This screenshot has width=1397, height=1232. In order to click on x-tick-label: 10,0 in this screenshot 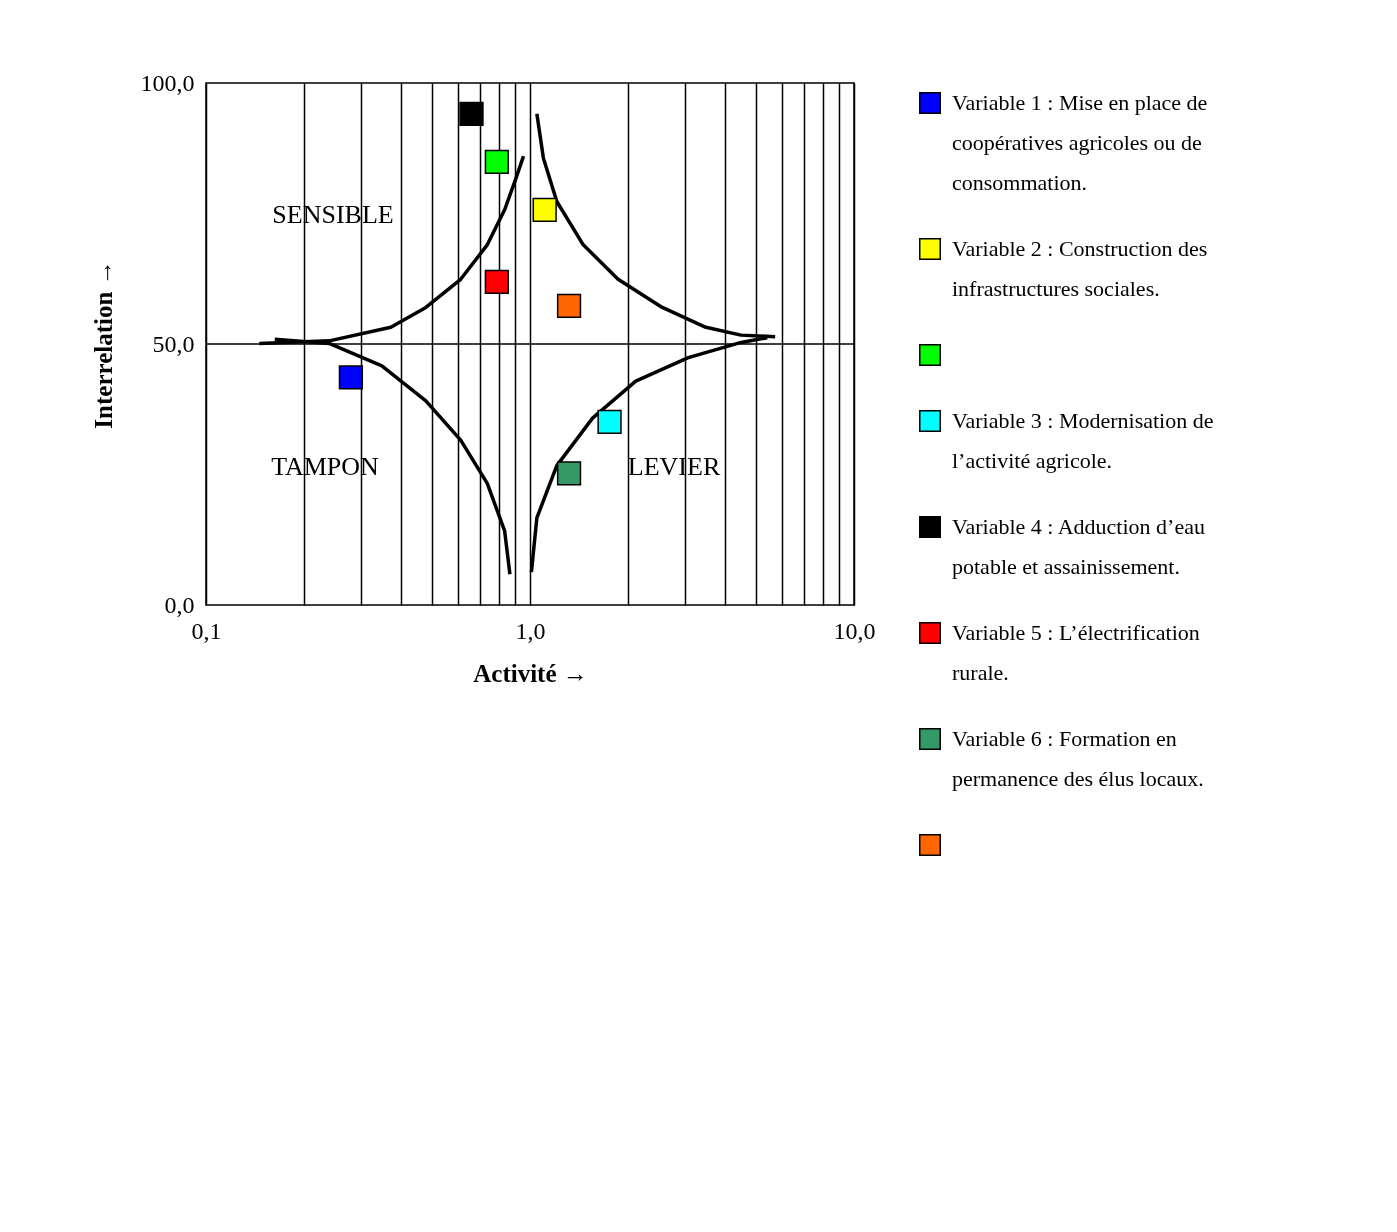, I will do `click(854, 630)`.